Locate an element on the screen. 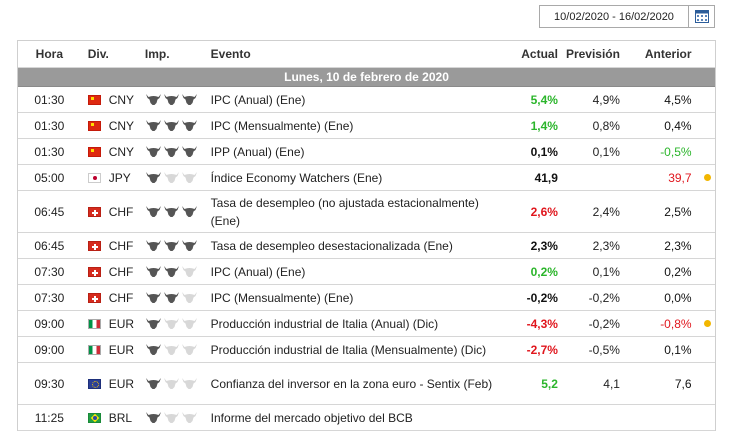  event-name: Informe del mercado objetivo del BCB is located at coordinates (311, 417).